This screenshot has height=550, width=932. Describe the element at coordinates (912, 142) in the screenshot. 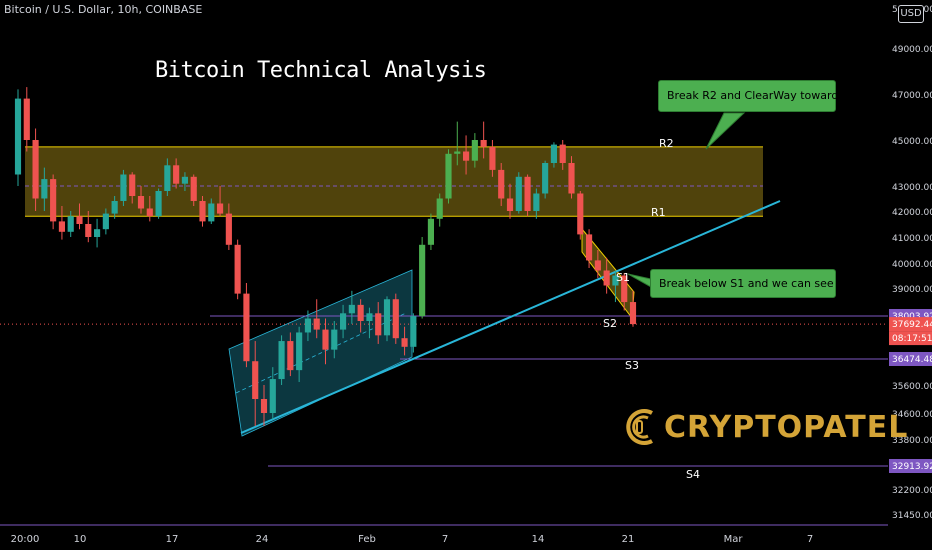

I see `y-tick-label: 45000.00` at that location.